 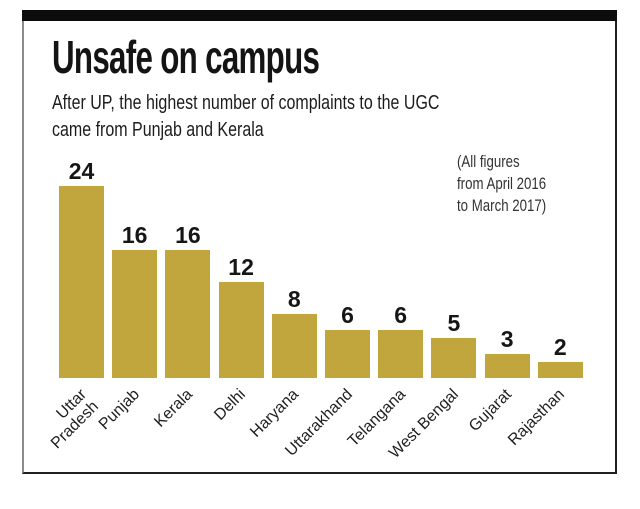 I want to click on bar-value-uttar-pradesh: 24, so click(x=81, y=171).